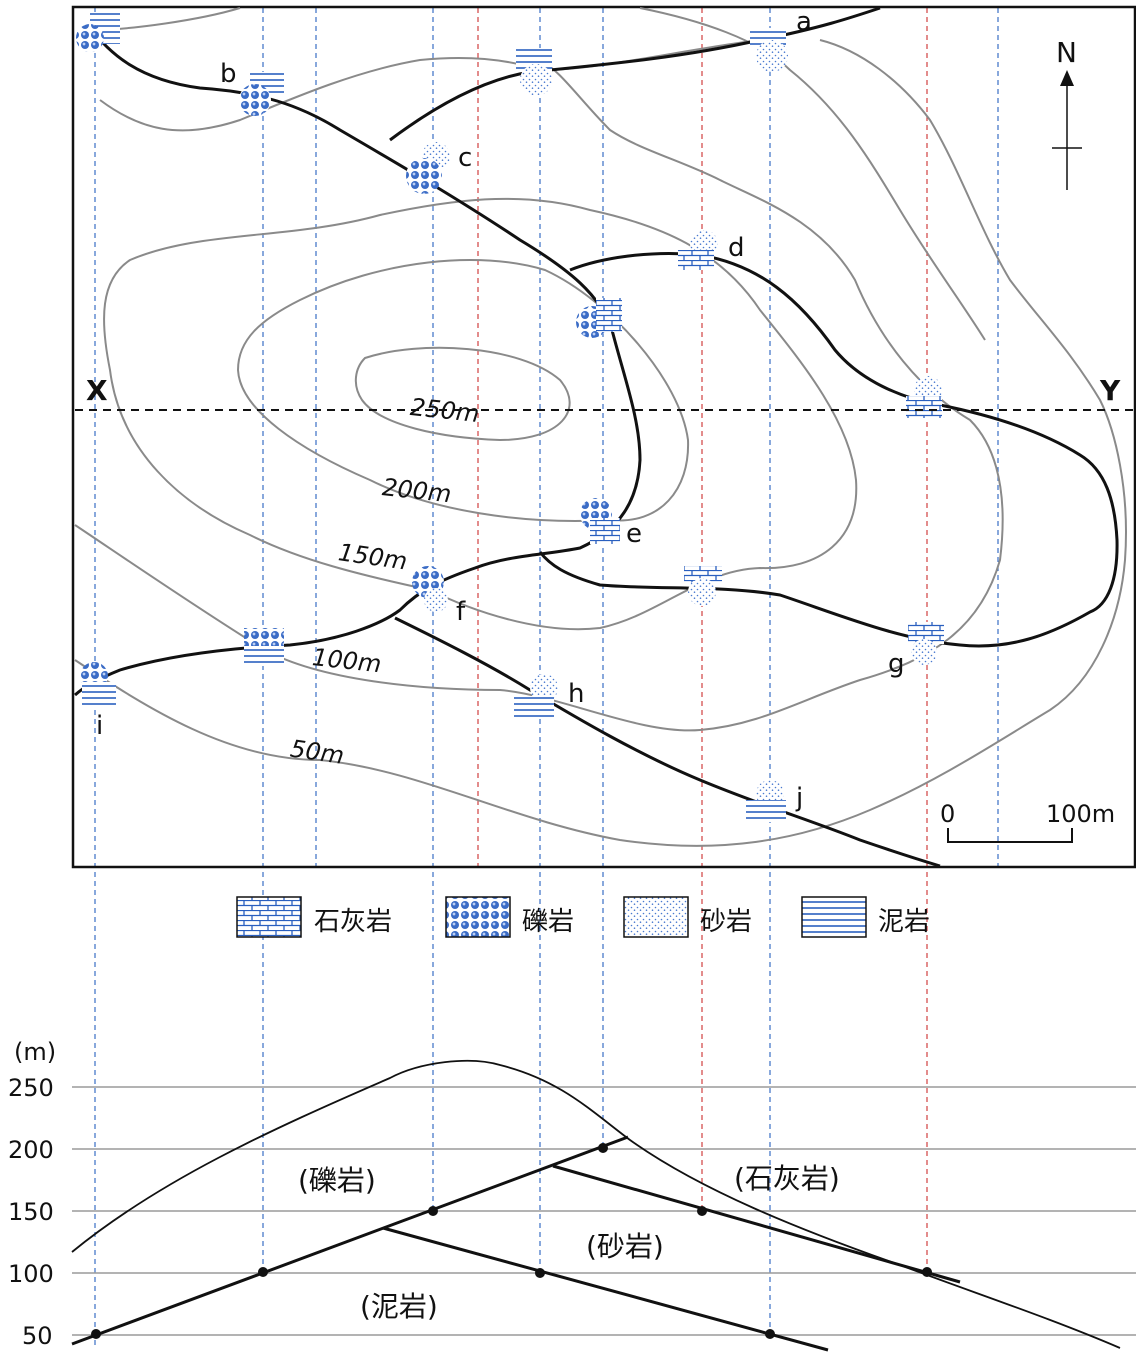 The height and width of the screenshot is (1352, 1136). I want to click on legend-label: 礫岩, so click(548, 922).